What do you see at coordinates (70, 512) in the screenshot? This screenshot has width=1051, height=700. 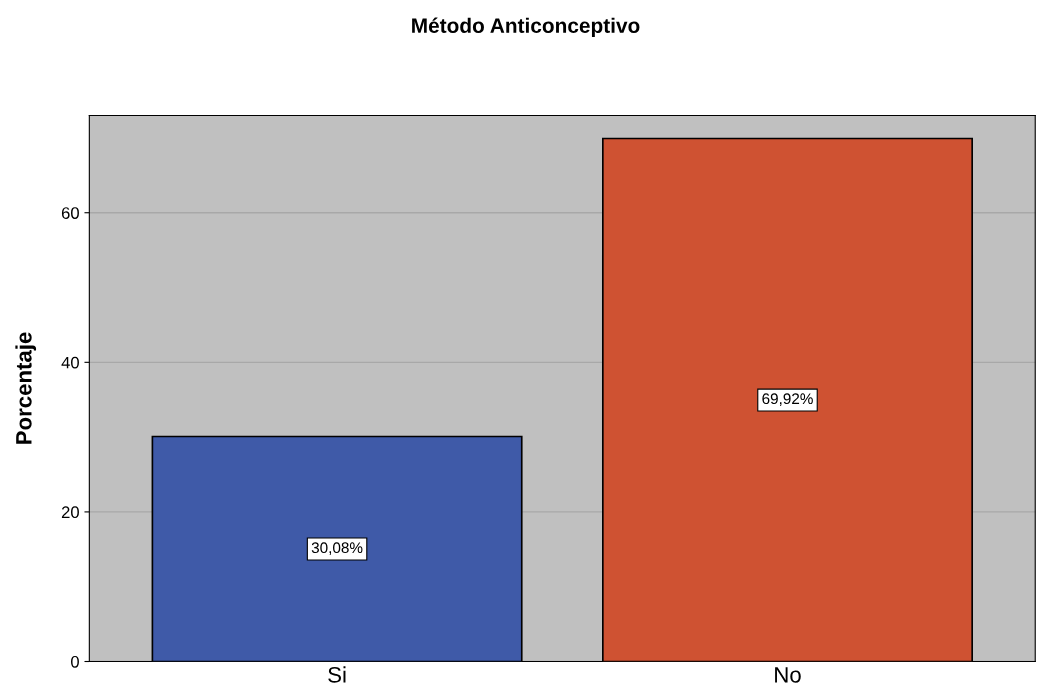 I see `y-tick-label: 20` at bounding box center [70, 512].